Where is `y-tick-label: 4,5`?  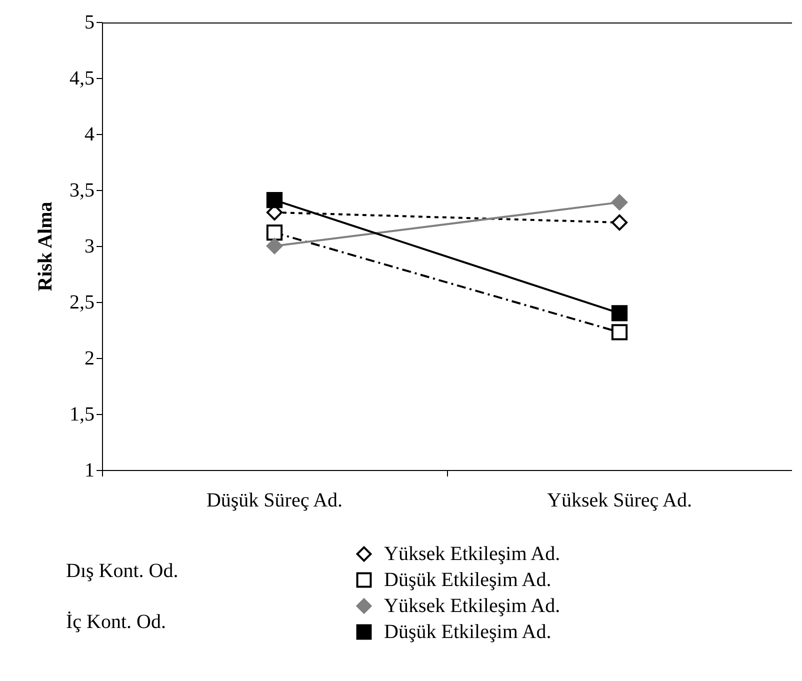 y-tick-label: 4,5 is located at coordinates (82, 79).